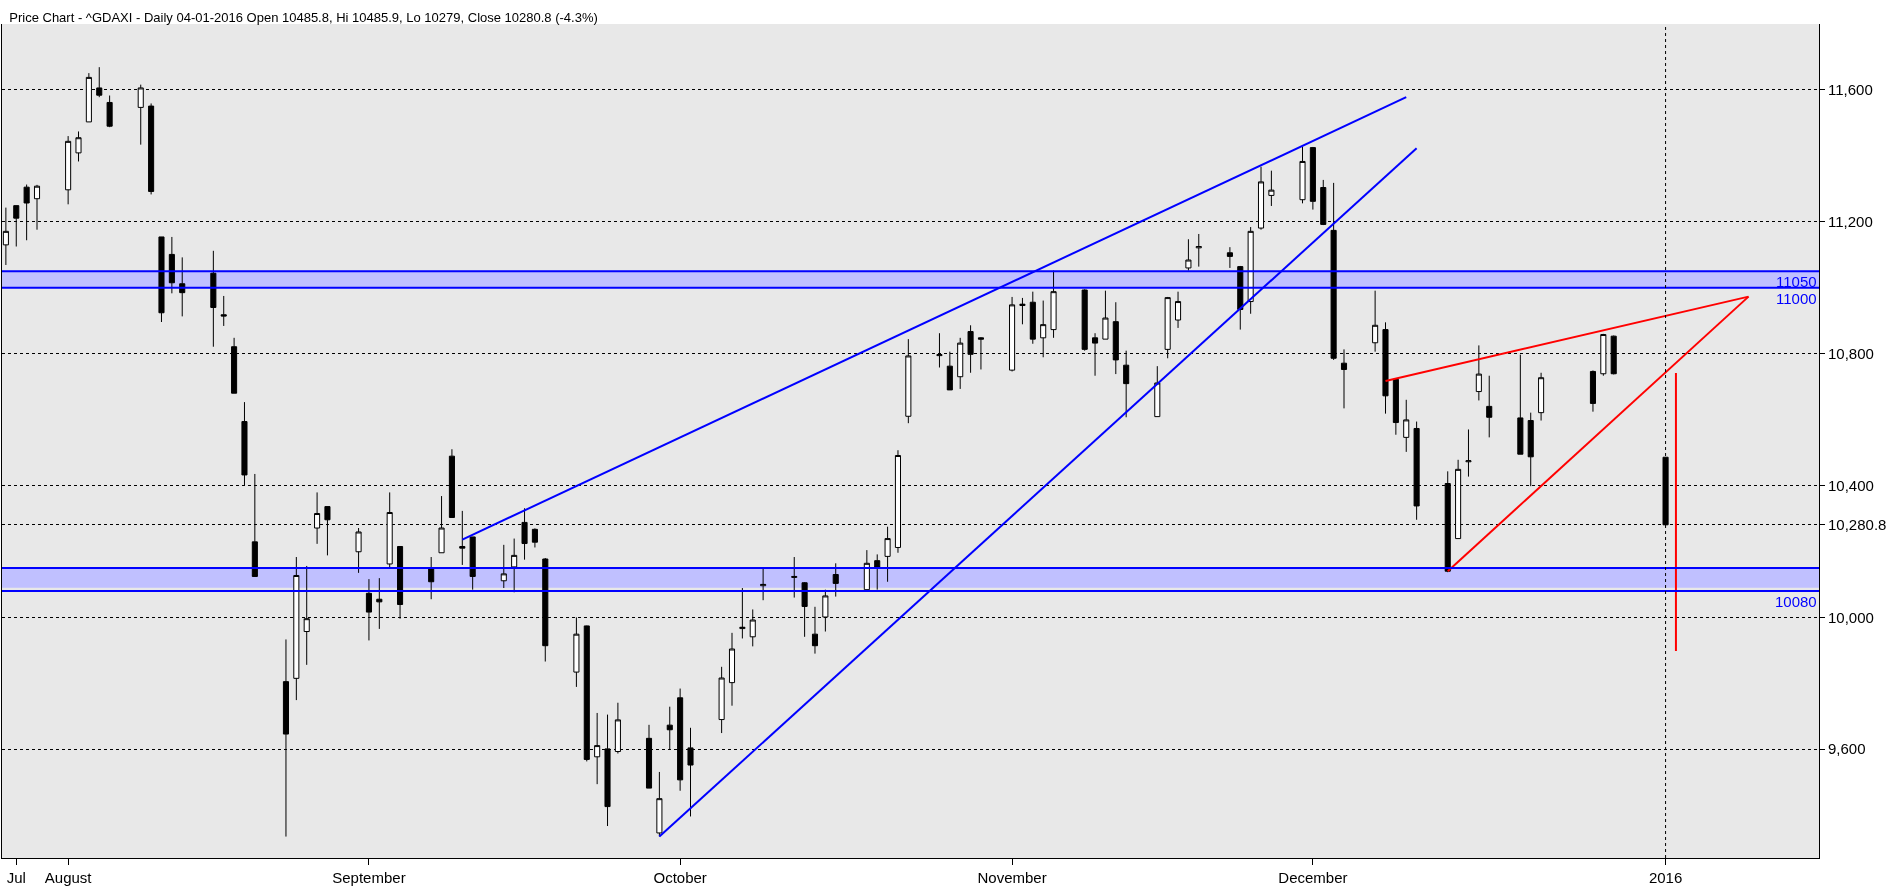 The height and width of the screenshot is (892, 1891). What do you see at coordinates (1851, 485) in the screenshot?
I see `y-tick-label: 10,400` at bounding box center [1851, 485].